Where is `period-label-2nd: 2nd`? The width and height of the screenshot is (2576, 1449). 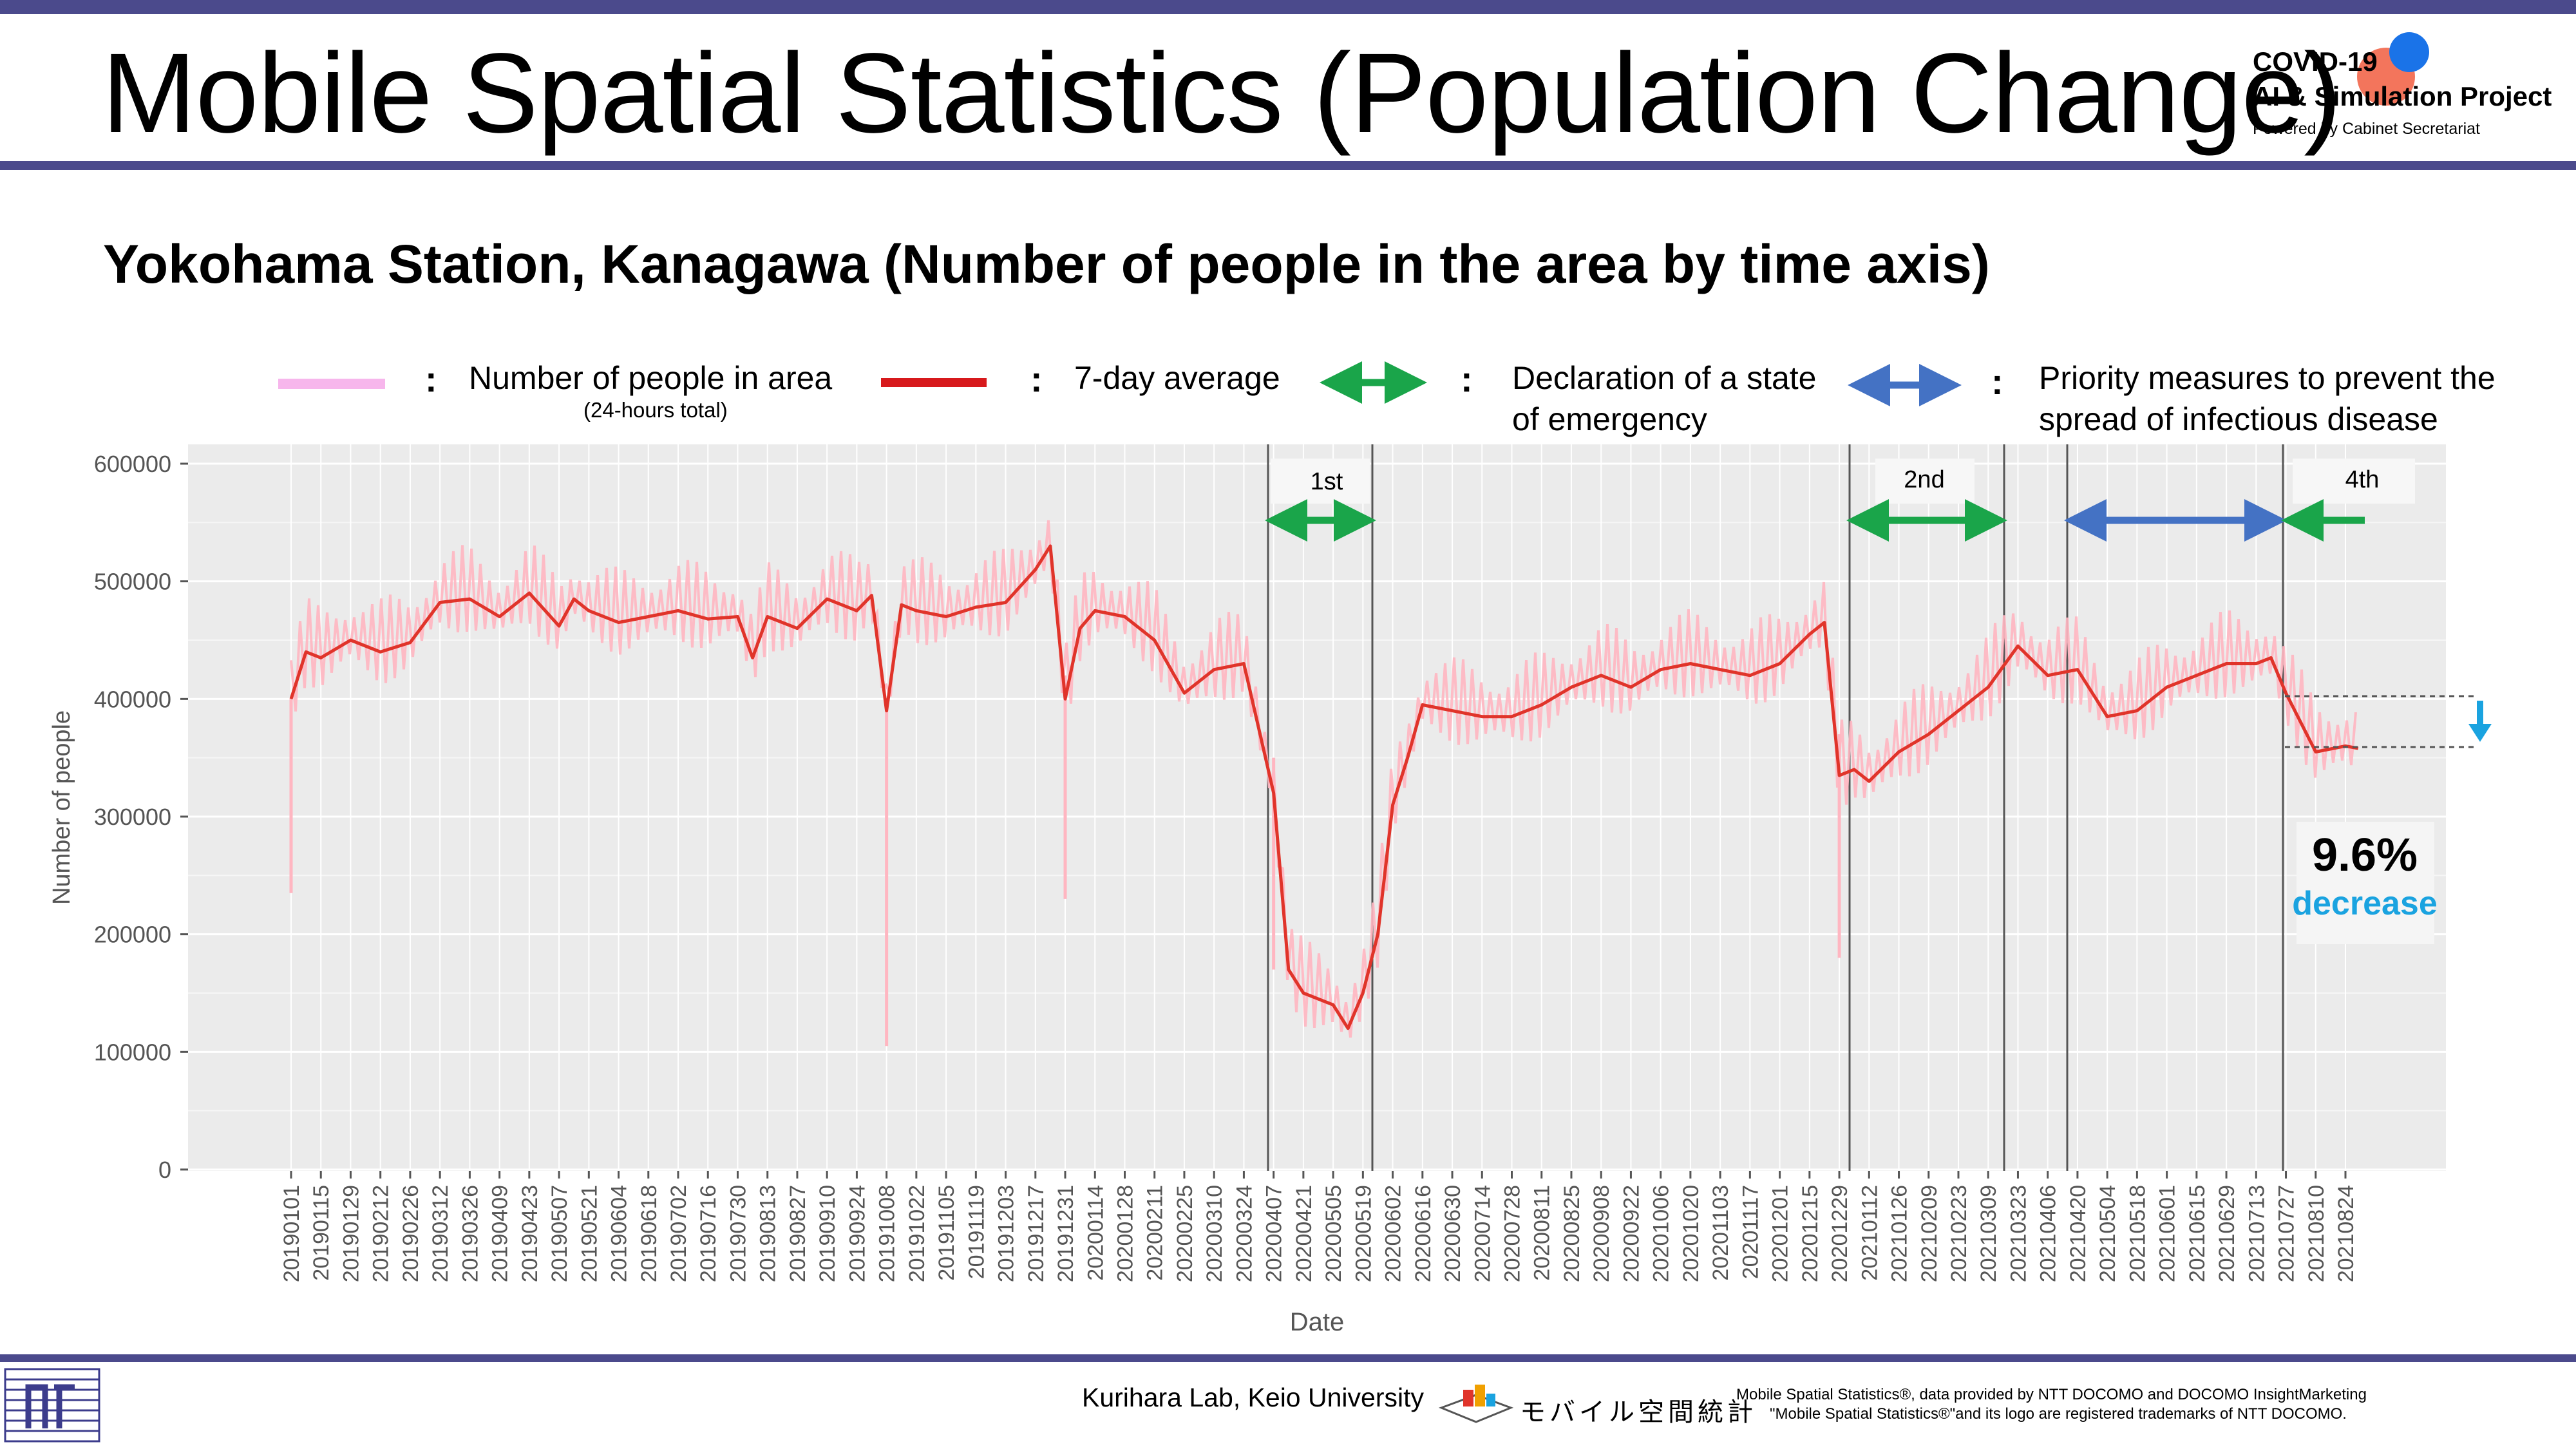 period-label-2nd: 2nd is located at coordinates (1924, 480).